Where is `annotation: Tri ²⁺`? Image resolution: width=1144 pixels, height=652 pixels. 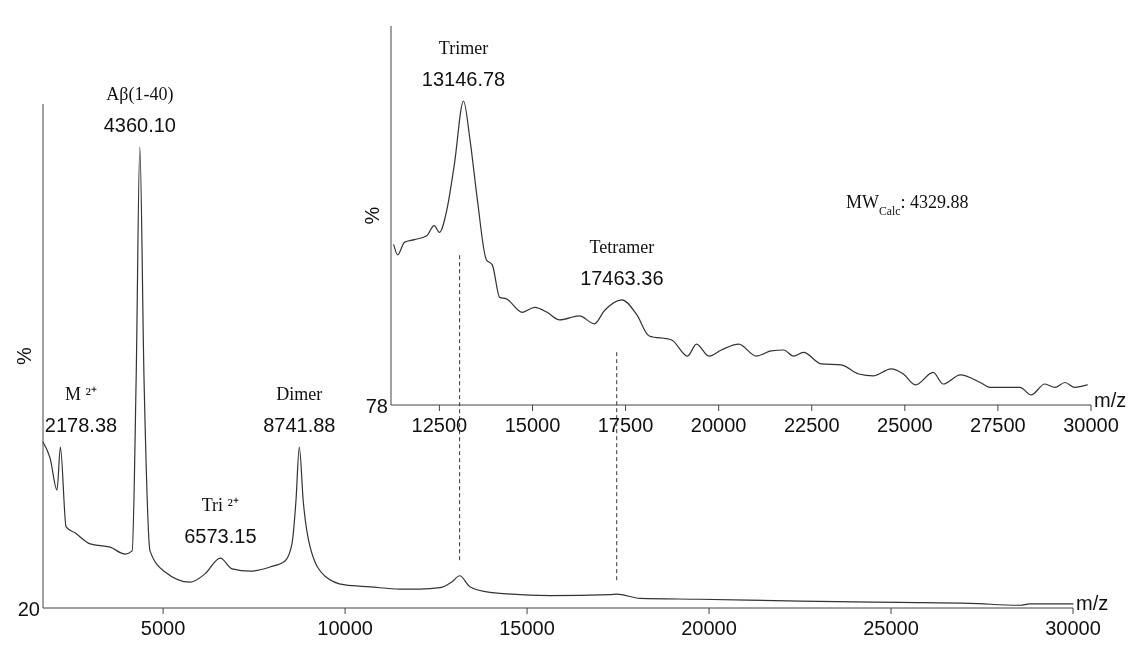
annotation: Tri ²⁺ is located at coordinates (220, 505).